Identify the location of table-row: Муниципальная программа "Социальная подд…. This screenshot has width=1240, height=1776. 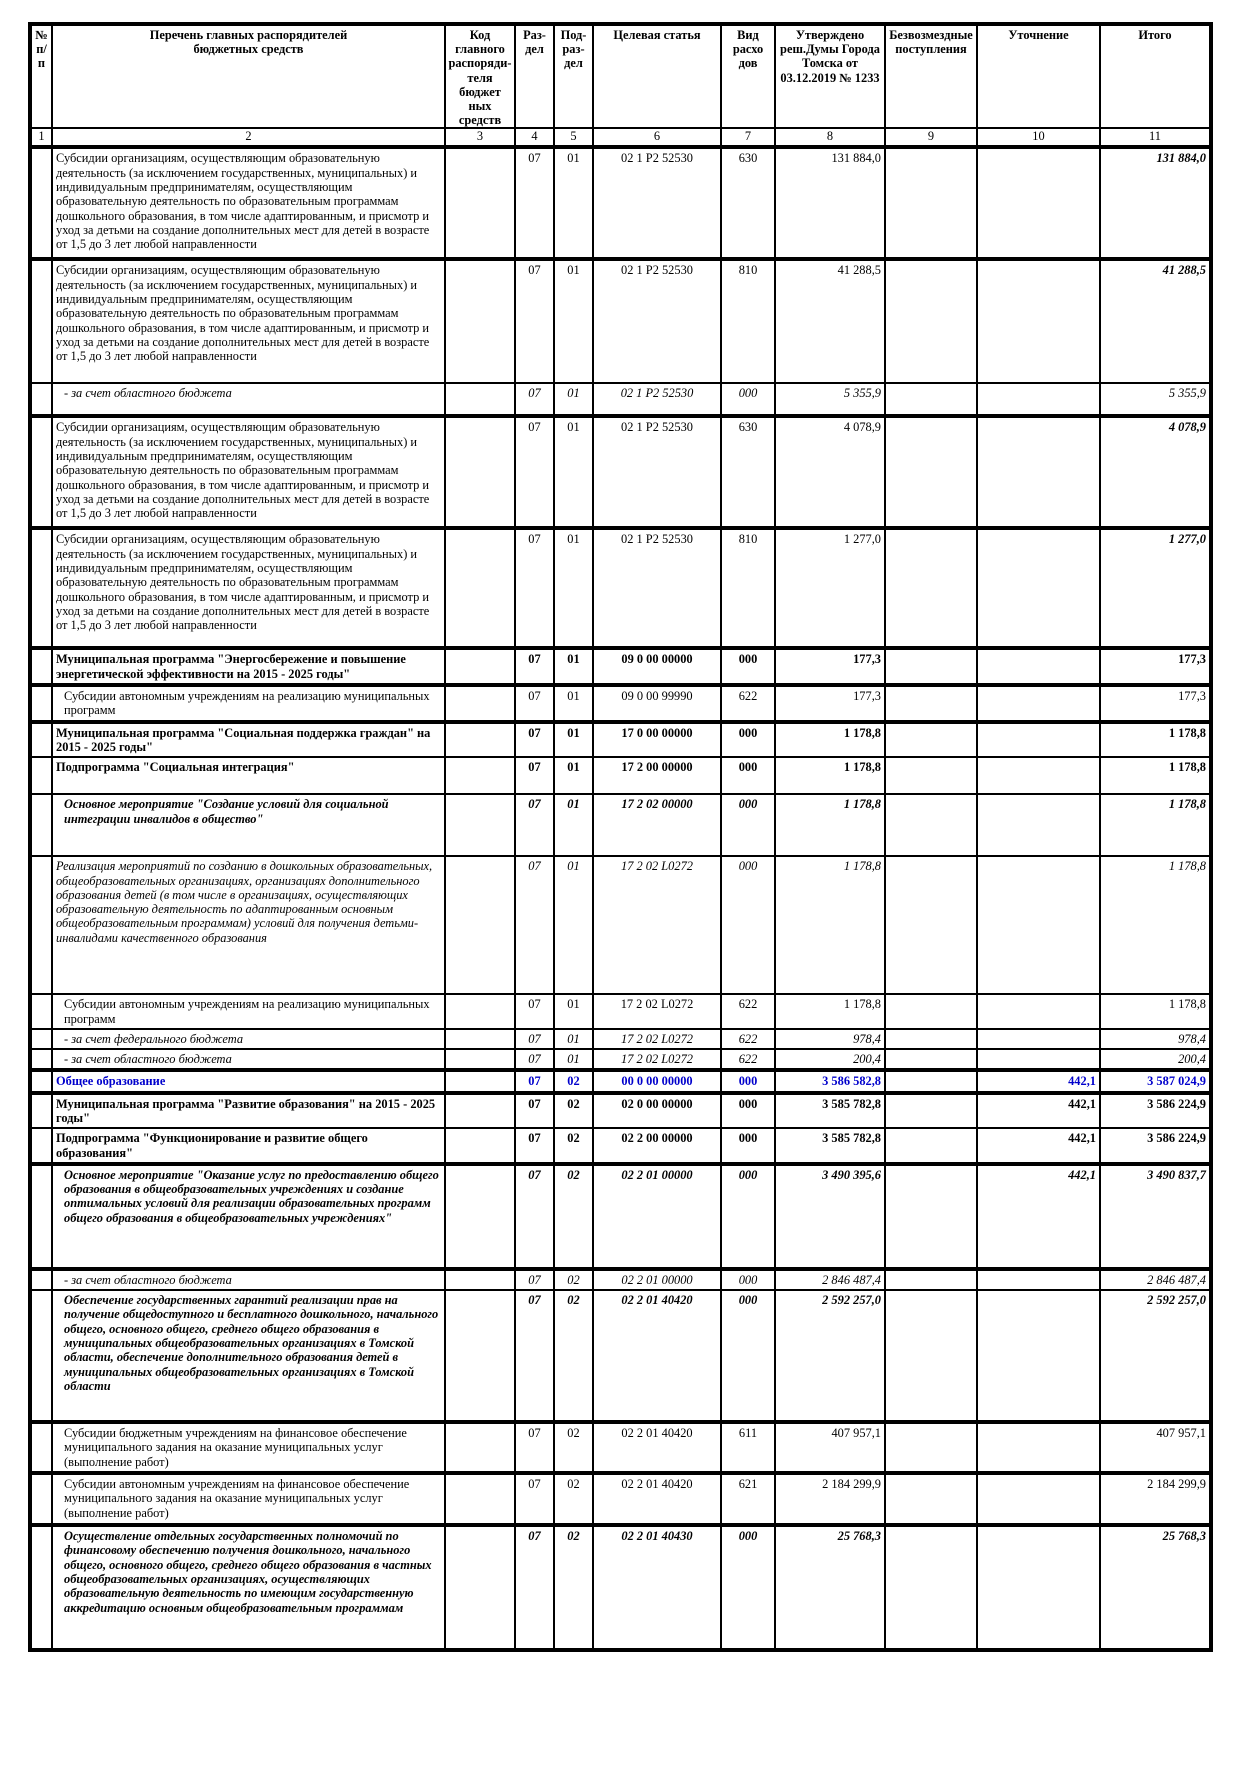
(620, 739).